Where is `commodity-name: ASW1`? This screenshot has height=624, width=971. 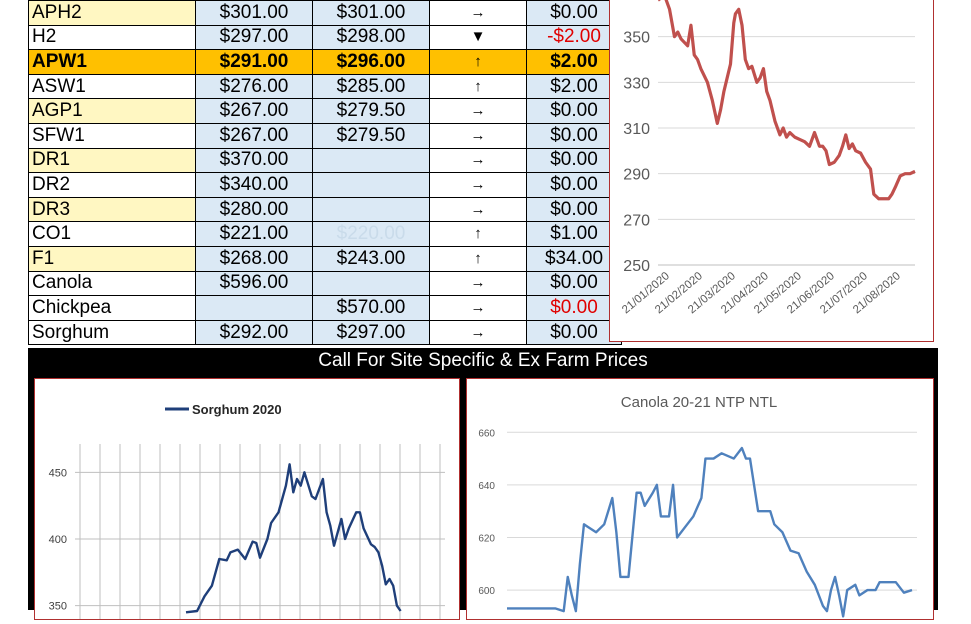
commodity-name: ASW1 is located at coordinates (112, 86).